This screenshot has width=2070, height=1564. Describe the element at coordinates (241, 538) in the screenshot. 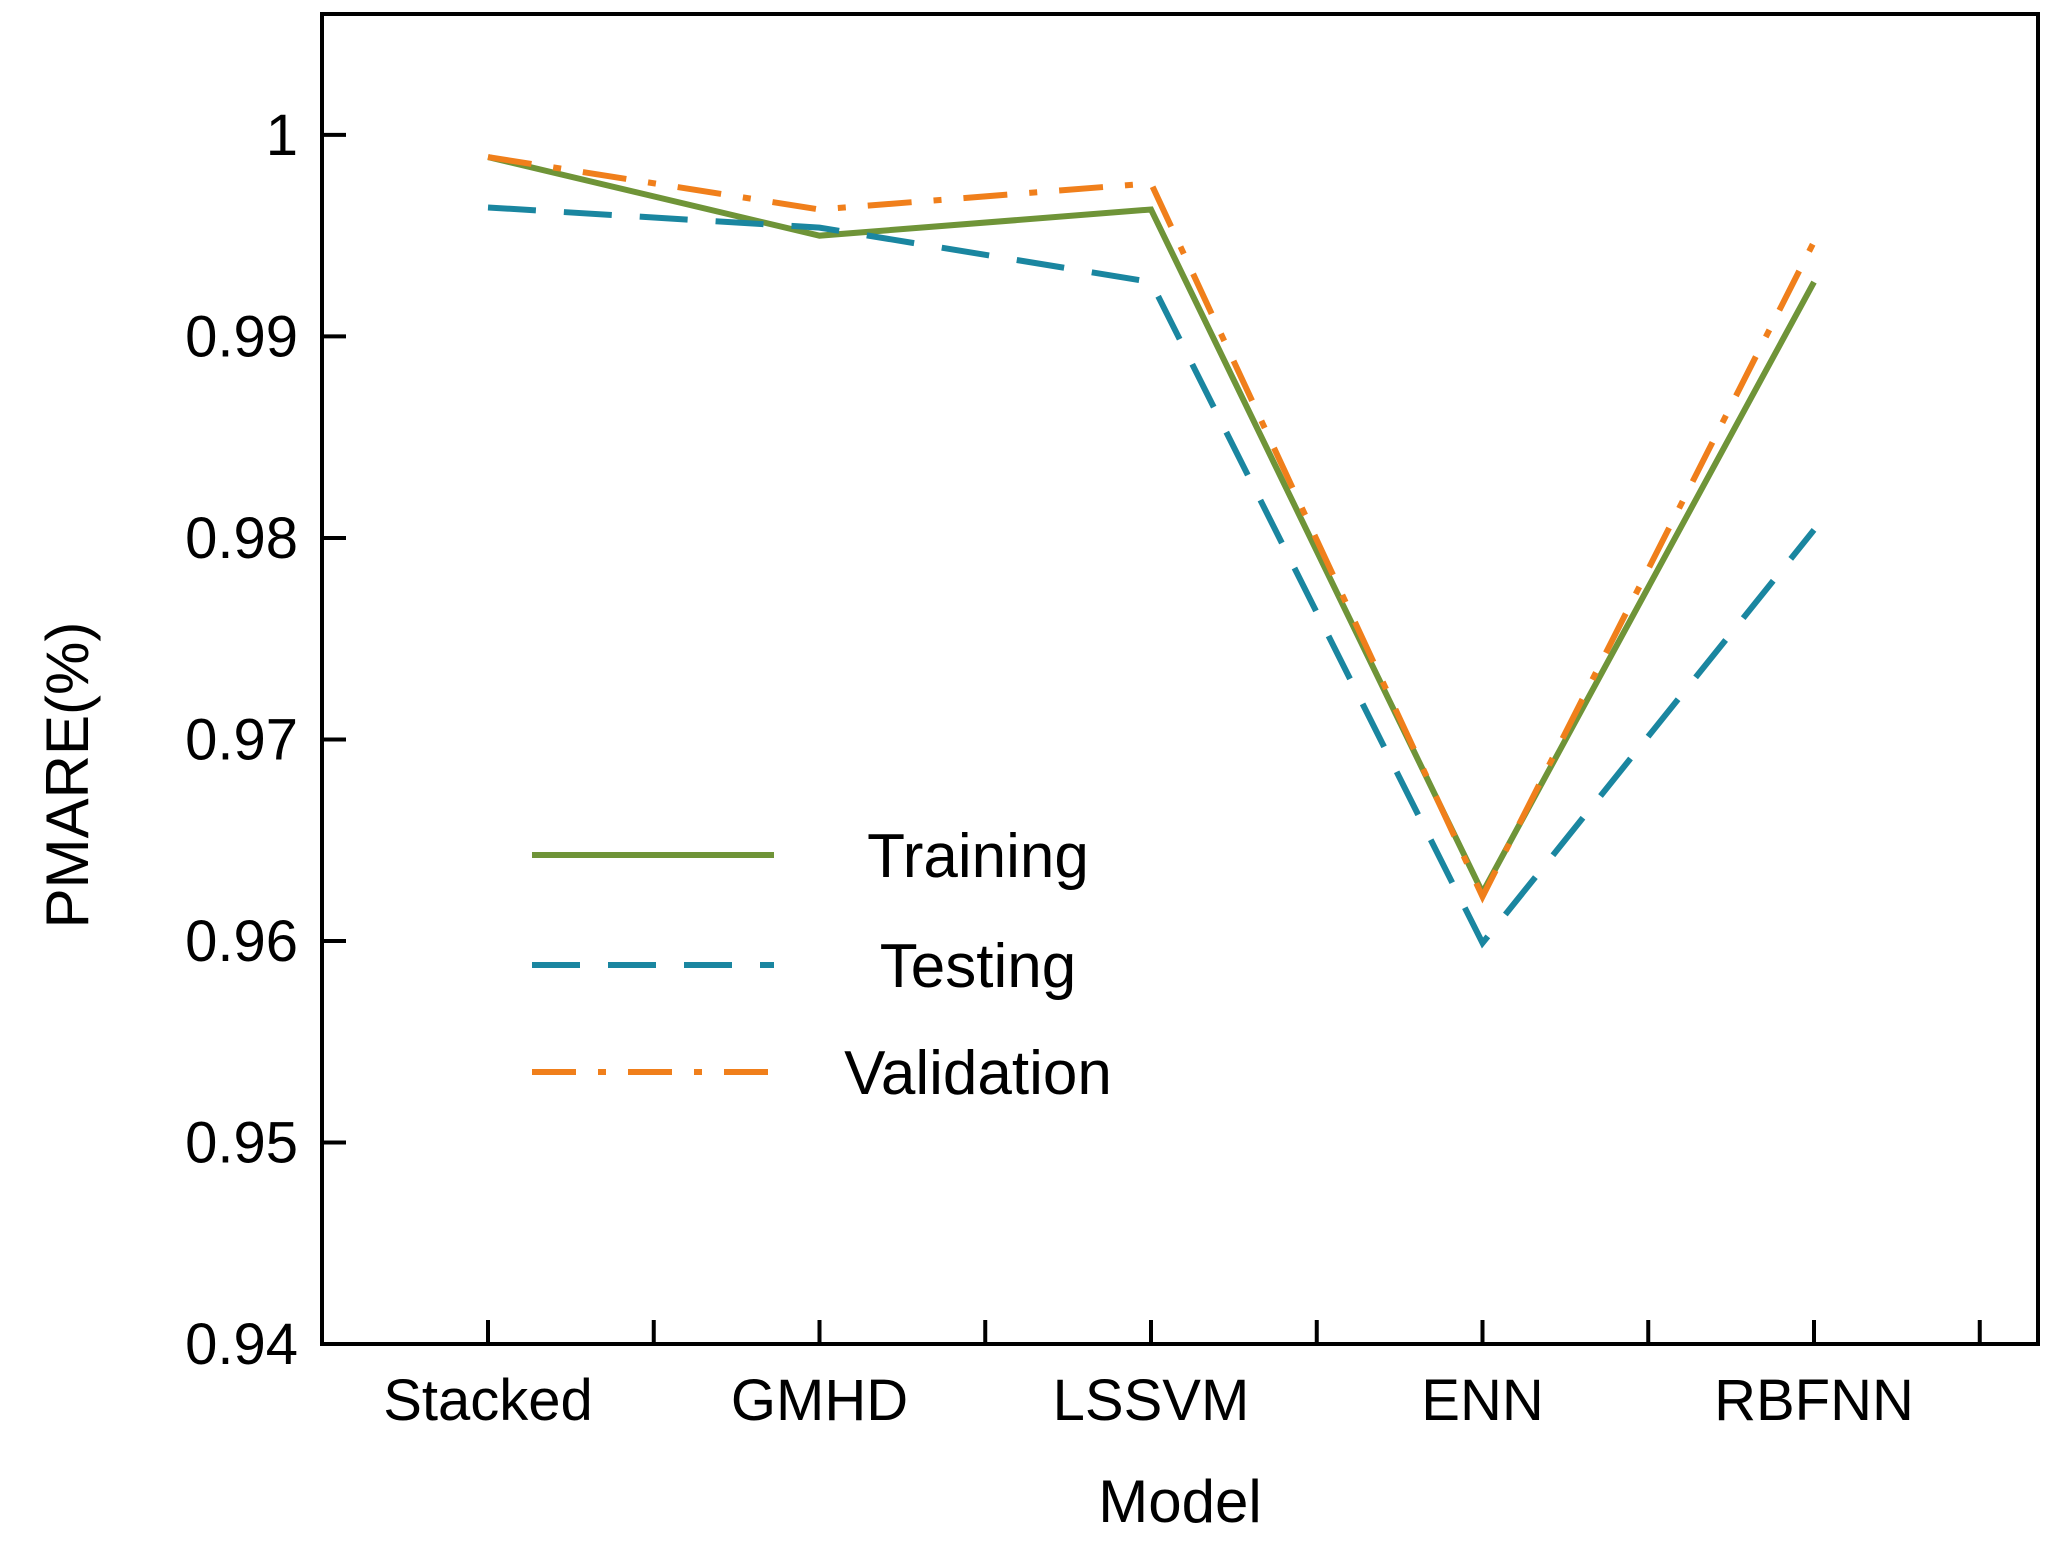

I see `y-tick-label: 0.98` at that location.